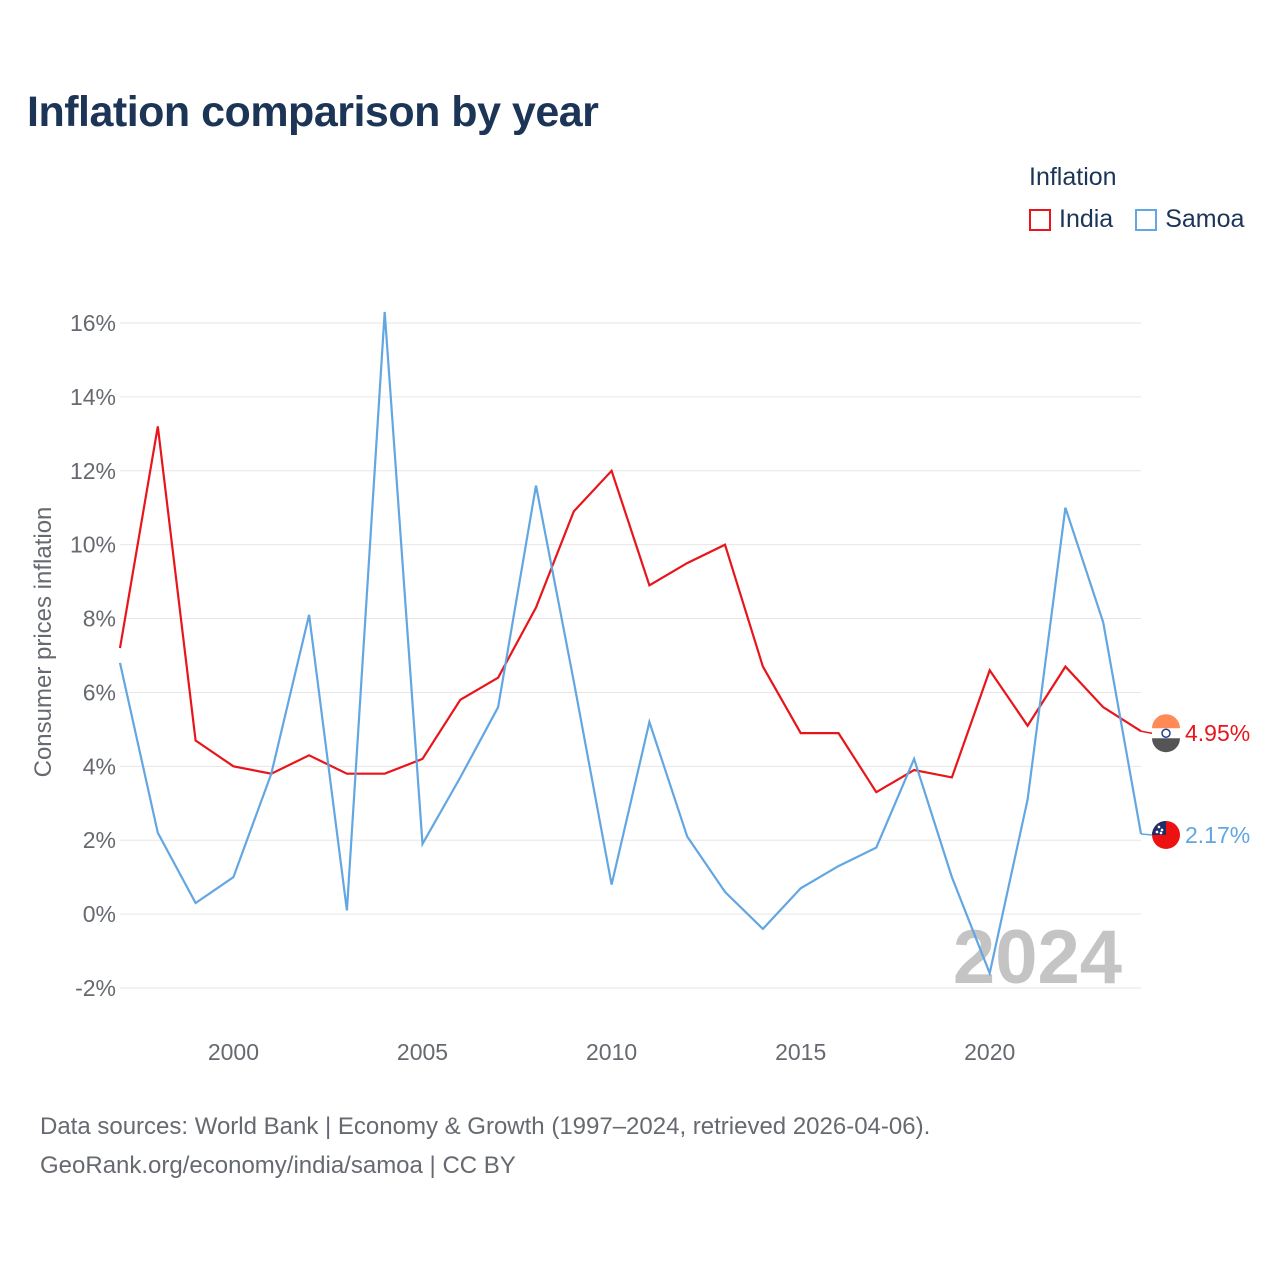 The image size is (1280, 1280). I want to click on legend-swatch-india, so click(1040, 219).